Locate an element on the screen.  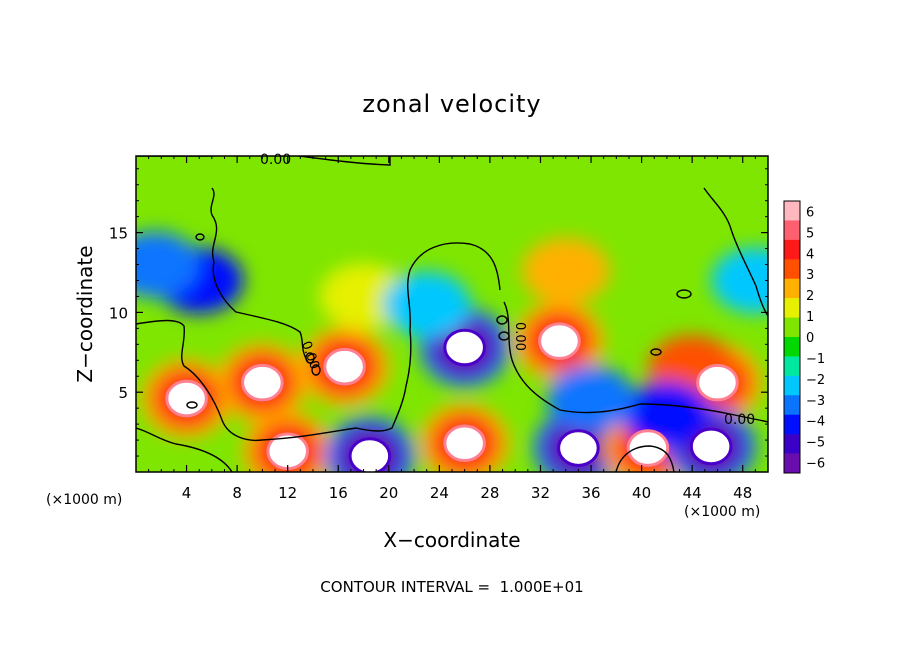
x-tick-label: 28 is located at coordinates (489, 493).